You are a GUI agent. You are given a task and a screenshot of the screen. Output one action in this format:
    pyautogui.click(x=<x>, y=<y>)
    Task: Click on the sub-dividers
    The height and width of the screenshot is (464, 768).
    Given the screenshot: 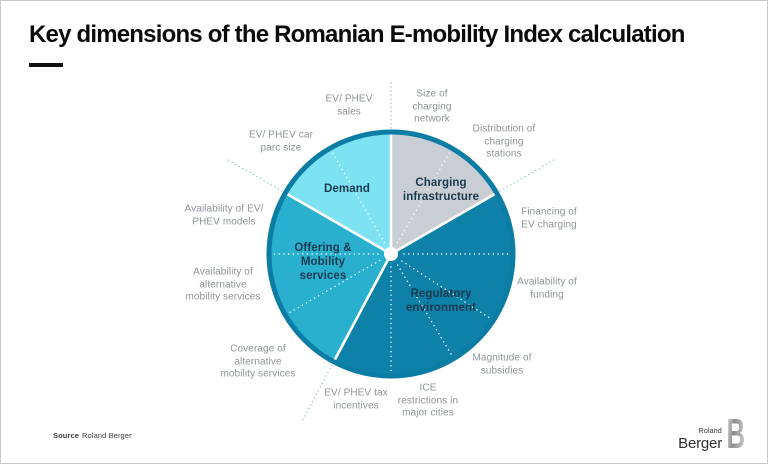 What is the action you would take?
    pyautogui.click(x=391, y=262)
    